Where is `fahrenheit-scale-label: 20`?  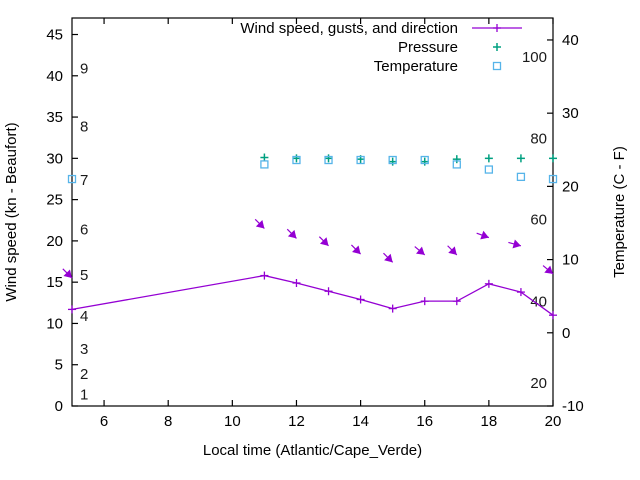 fahrenheit-scale-label: 20 is located at coordinates (538, 383).